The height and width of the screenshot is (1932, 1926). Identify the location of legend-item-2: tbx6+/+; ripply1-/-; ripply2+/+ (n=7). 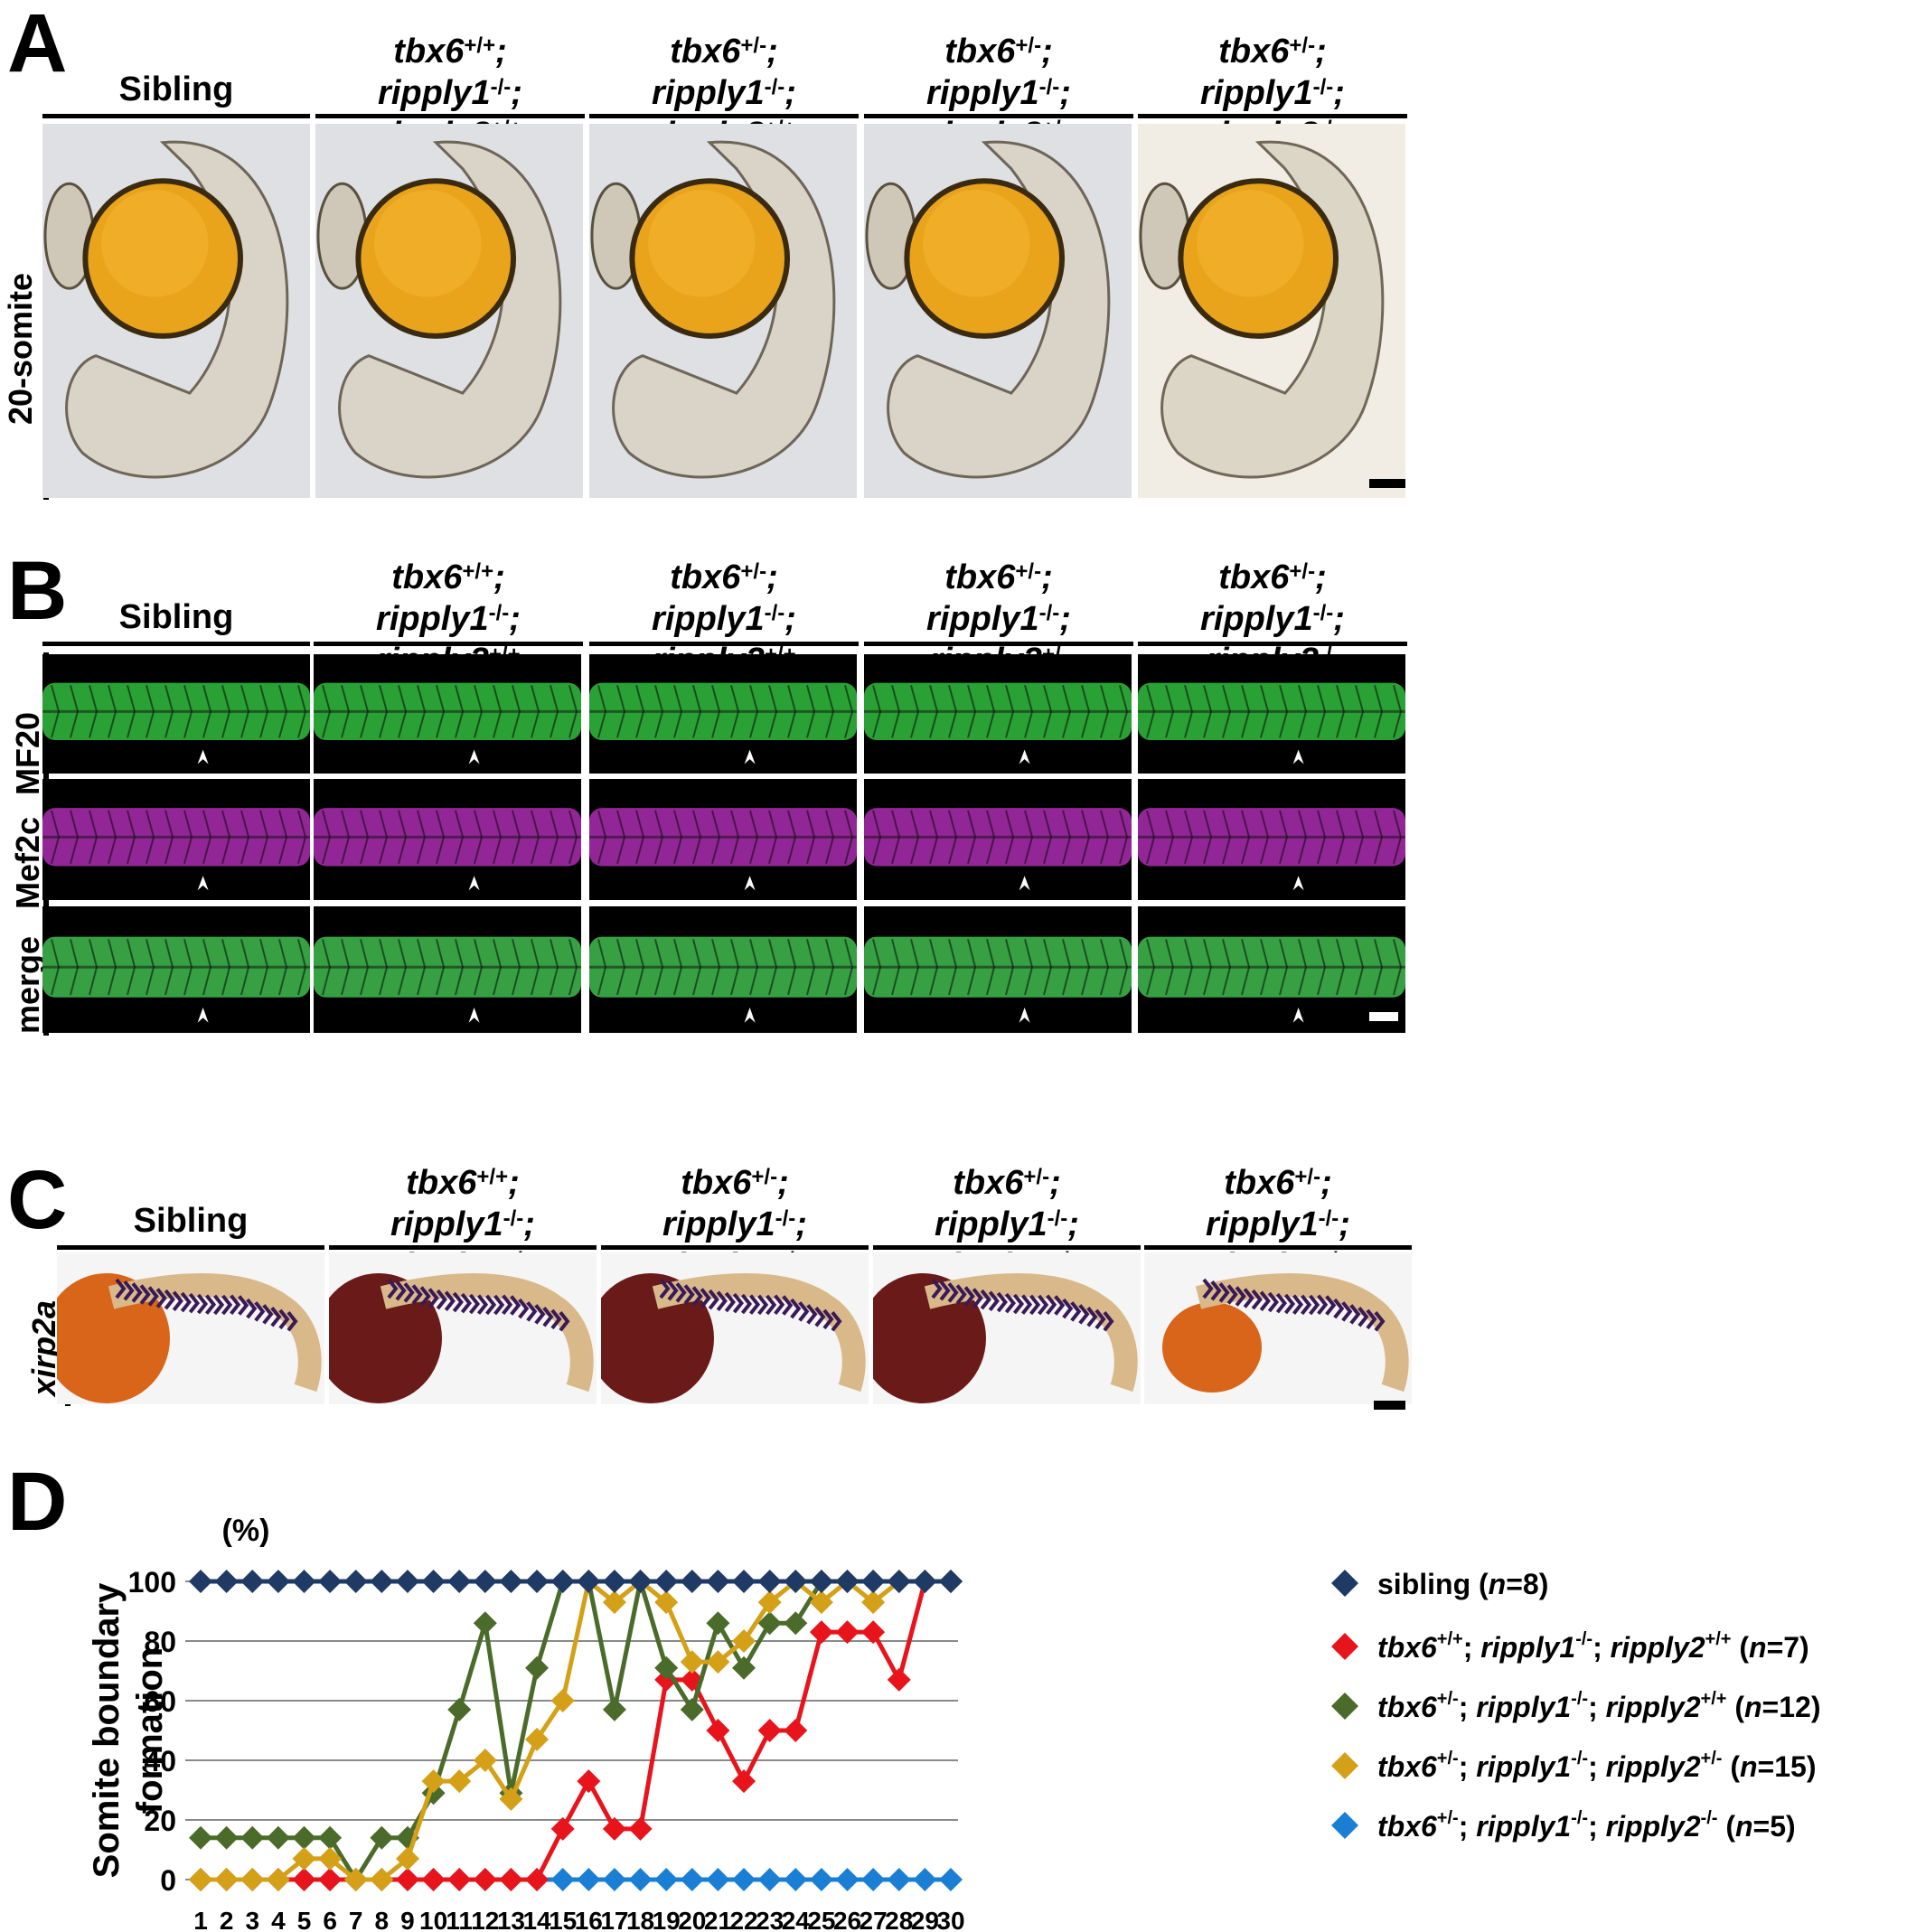
(1570, 1646).